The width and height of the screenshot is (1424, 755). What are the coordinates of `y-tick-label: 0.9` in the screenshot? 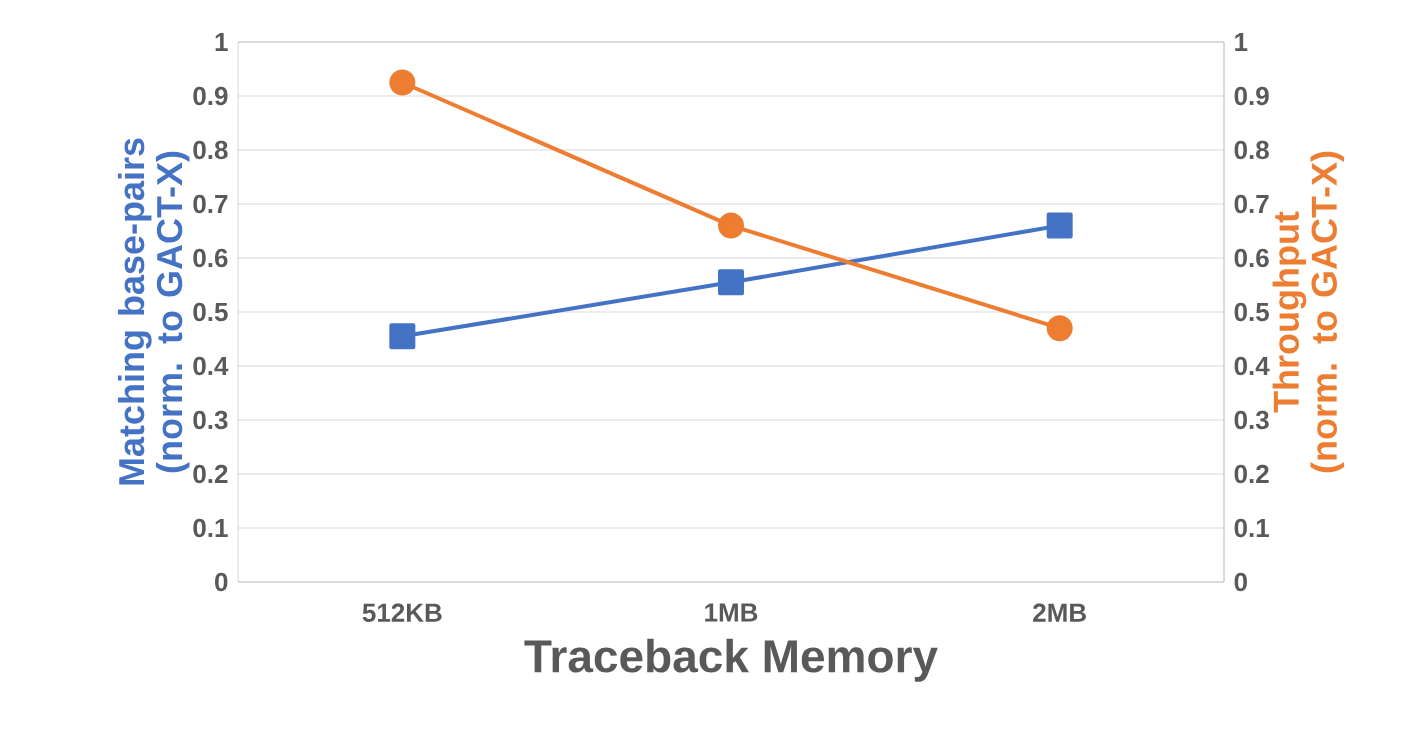 It's located at (210, 96).